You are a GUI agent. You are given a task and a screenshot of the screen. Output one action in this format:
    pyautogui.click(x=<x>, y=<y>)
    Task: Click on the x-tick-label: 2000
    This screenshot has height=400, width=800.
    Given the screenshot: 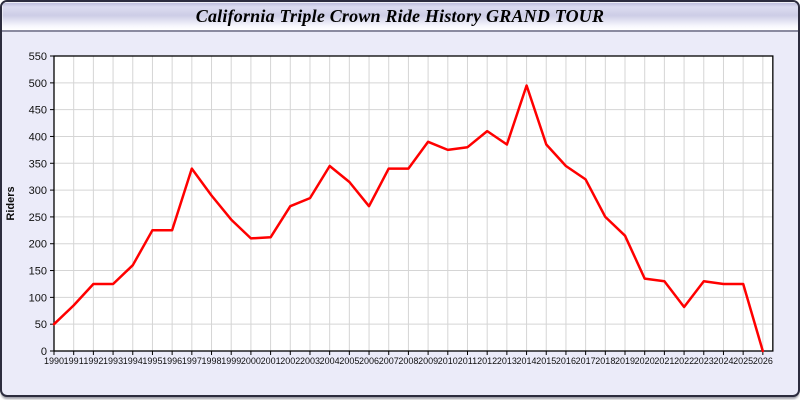 What is the action you would take?
    pyautogui.click(x=251, y=361)
    